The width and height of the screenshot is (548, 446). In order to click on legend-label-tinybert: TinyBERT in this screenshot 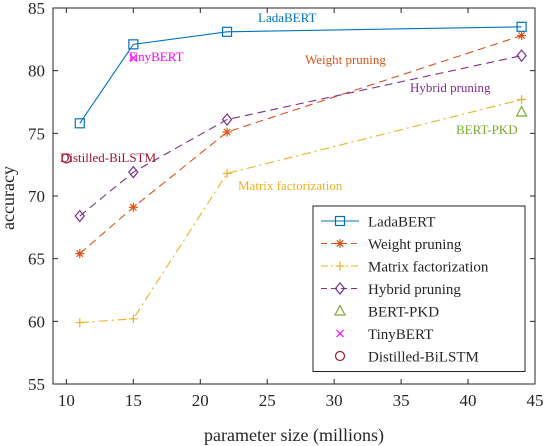, I will do `click(400, 335)`.